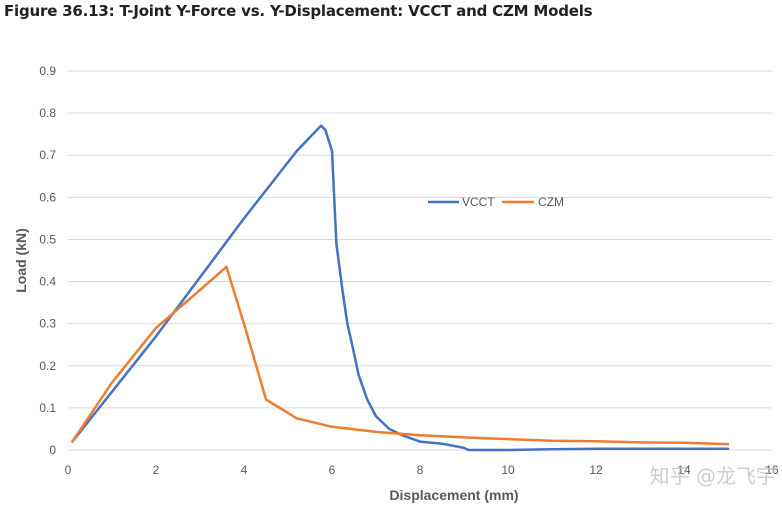 The height and width of the screenshot is (507, 782). Describe the element at coordinates (453, 495) in the screenshot. I see `x-axis-title: Displacement (mm)` at that location.